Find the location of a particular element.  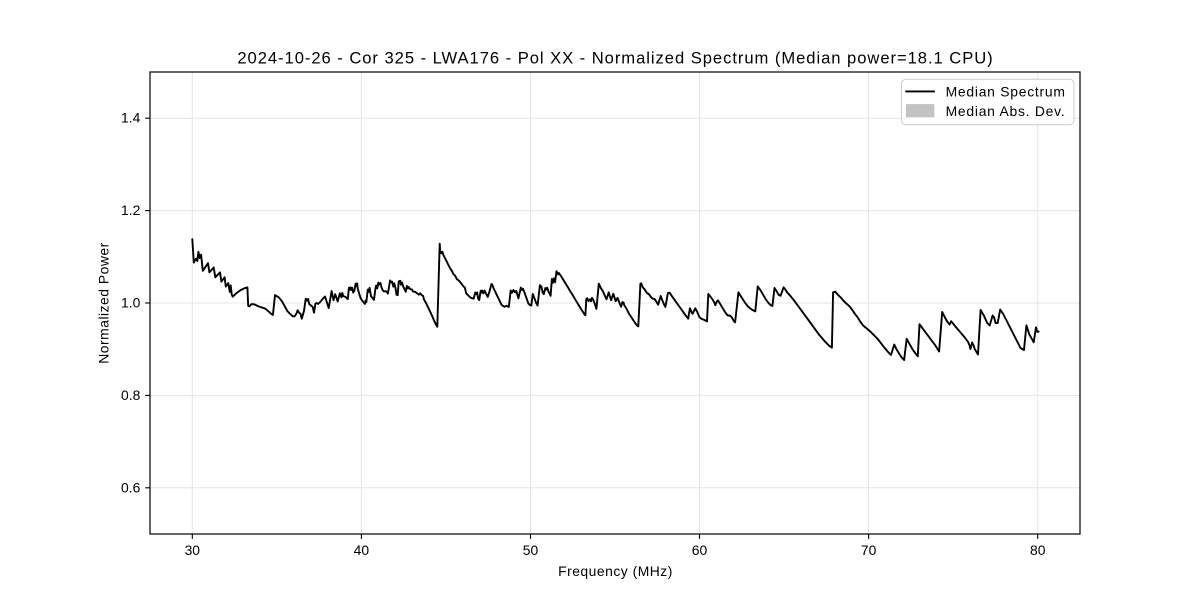

svg-text: 80 is located at coordinates (1038, 550).